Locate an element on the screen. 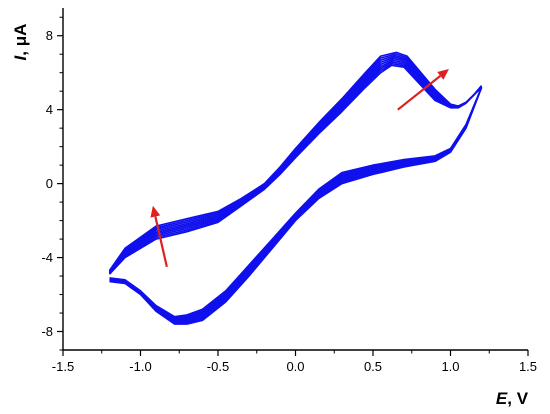  x-axis-title: E, V is located at coordinates (512, 398).